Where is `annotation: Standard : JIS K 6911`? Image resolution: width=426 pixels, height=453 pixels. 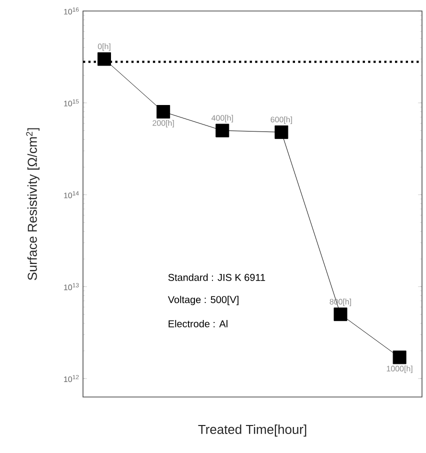 annotation: Standard : JIS K 6911 is located at coordinates (217, 277).